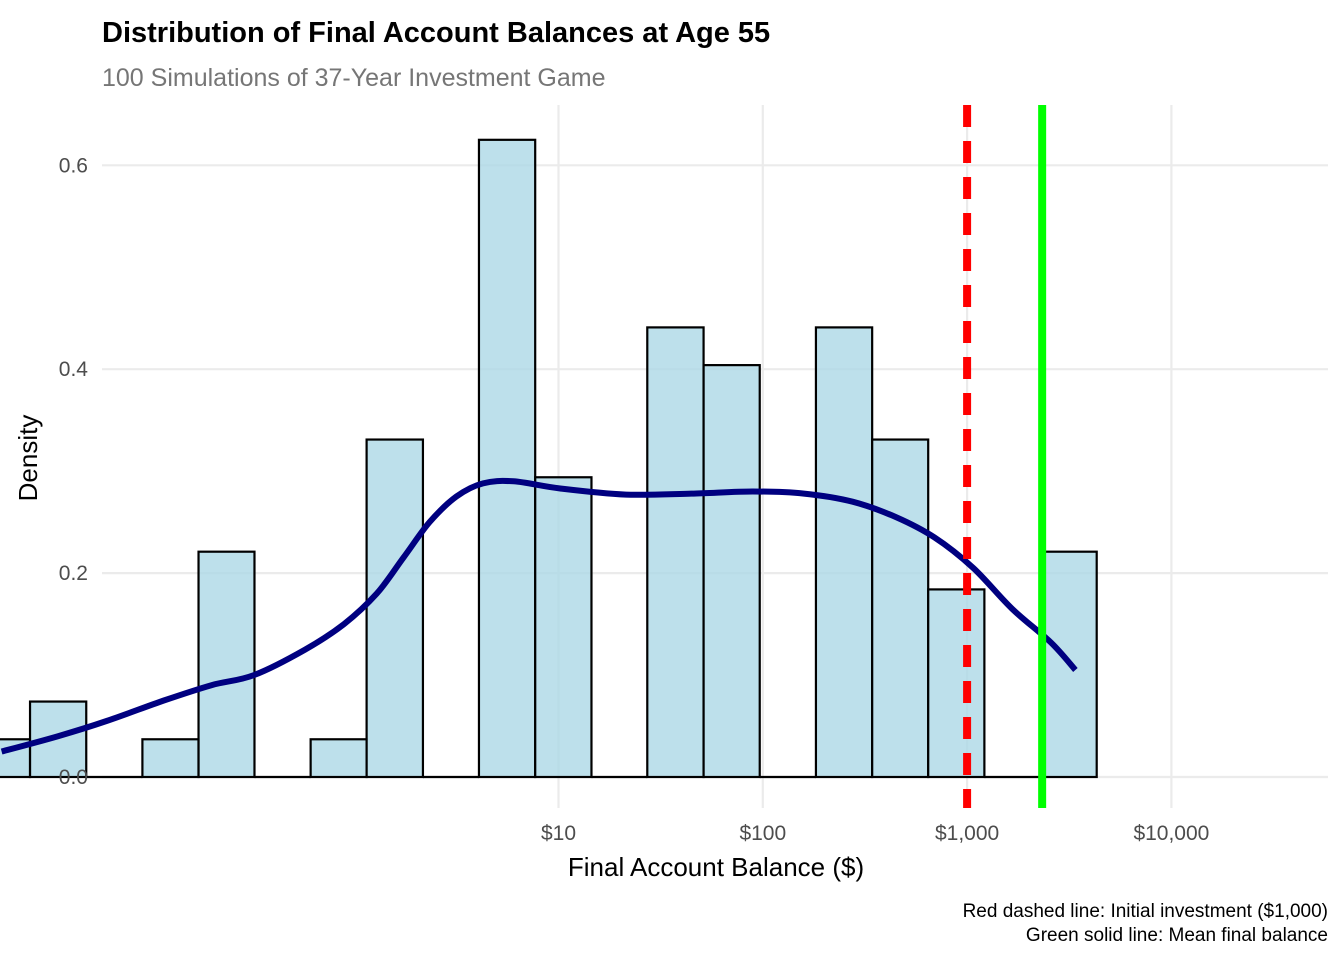  I want to click on y-tick-label: 0.2, so click(73, 573).